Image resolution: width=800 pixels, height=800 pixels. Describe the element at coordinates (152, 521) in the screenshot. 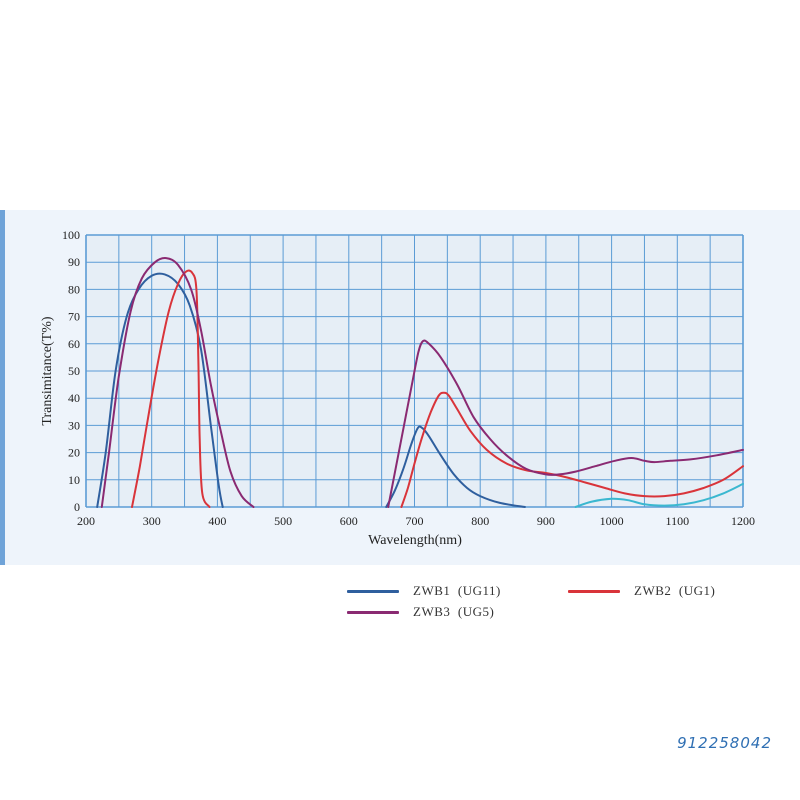

I see `x-tick-label: 300` at that location.